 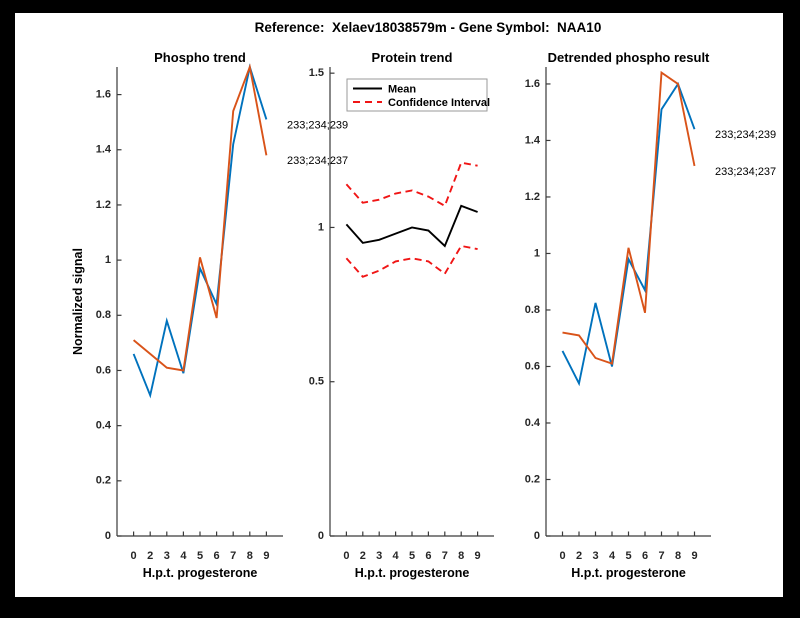 I want to click on legend-entry-label: Confidence Interval, so click(x=439, y=103).